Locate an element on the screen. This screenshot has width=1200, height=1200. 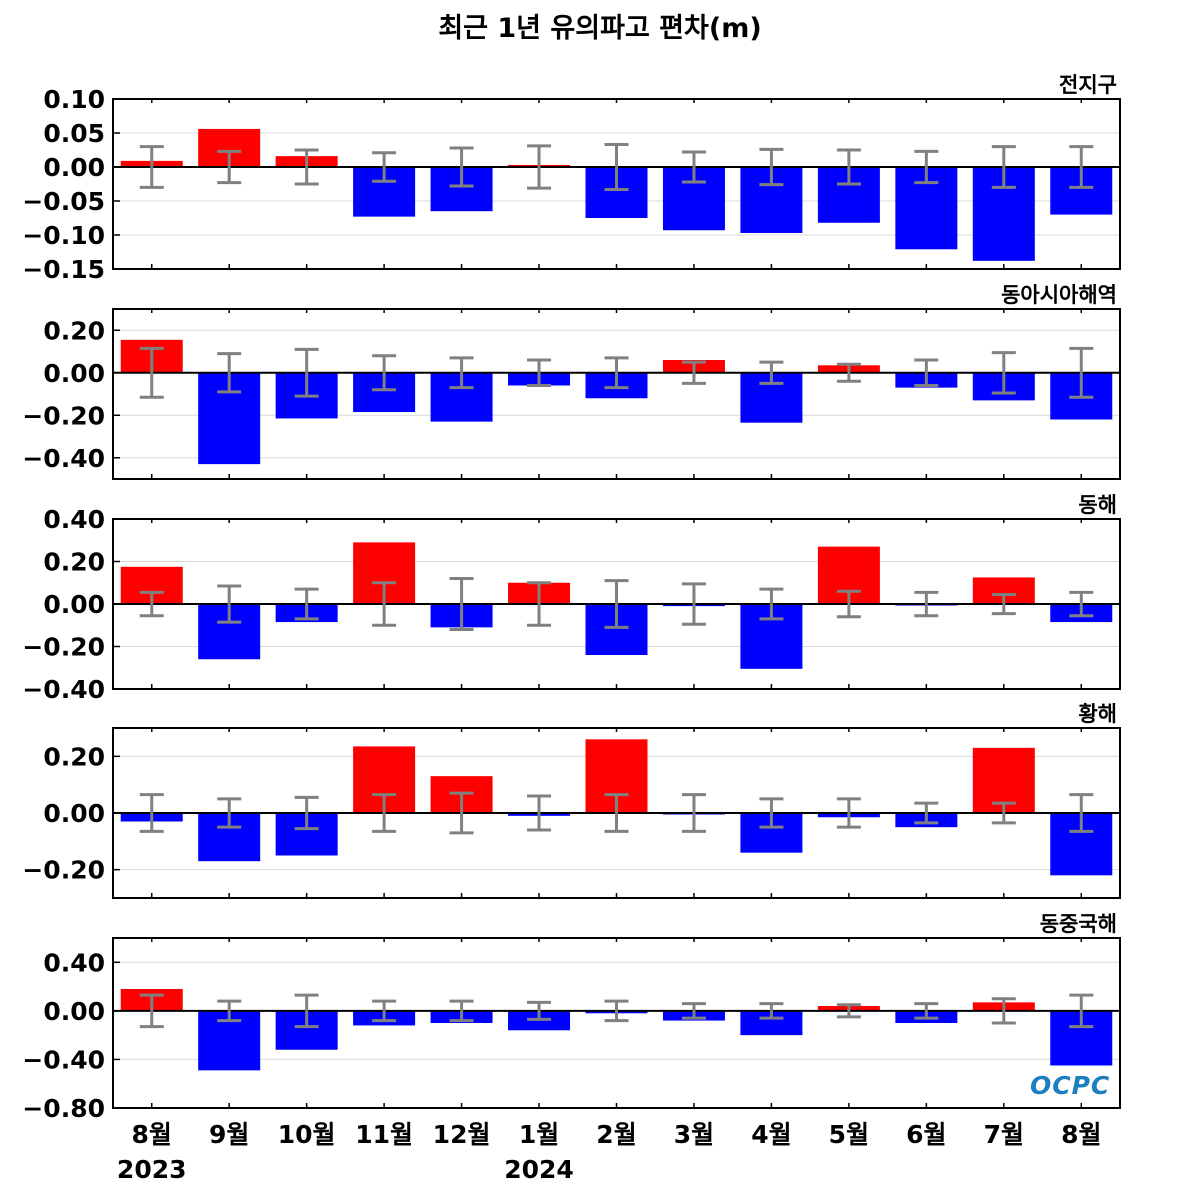
panel-region-label: 동해 is located at coordinates (1097, 505).